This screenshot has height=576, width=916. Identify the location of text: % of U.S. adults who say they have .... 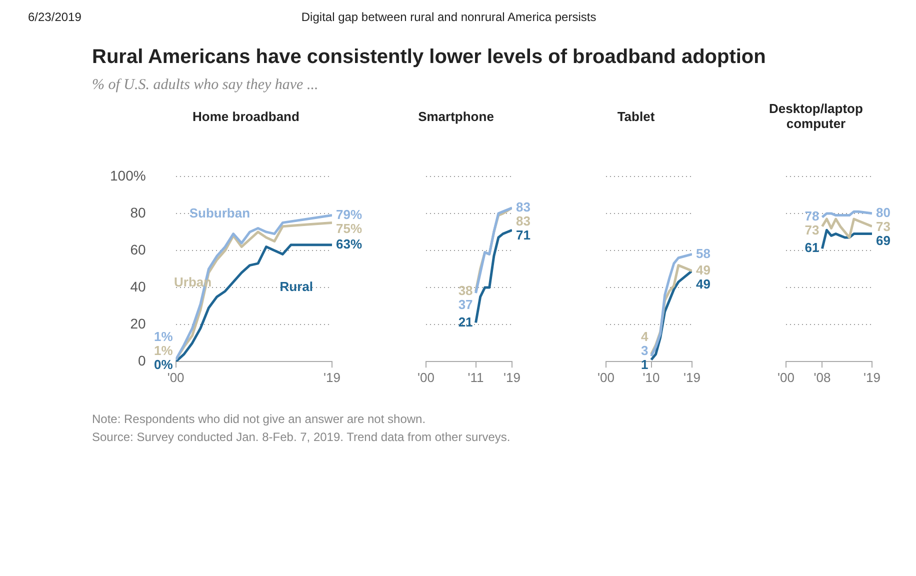
(206, 85).